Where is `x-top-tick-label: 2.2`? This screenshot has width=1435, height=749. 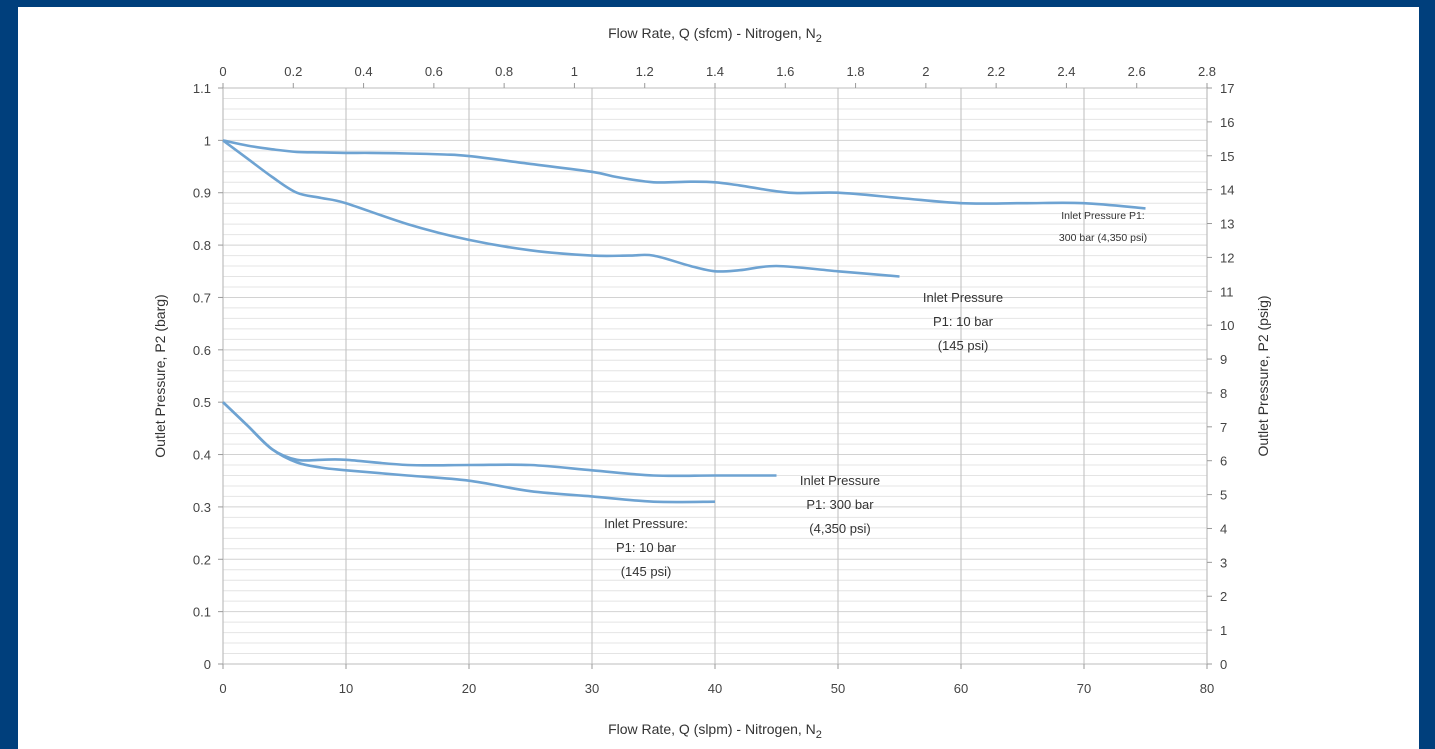 x-top-tick-label: 2.2 is located at coordinates (996, 71).